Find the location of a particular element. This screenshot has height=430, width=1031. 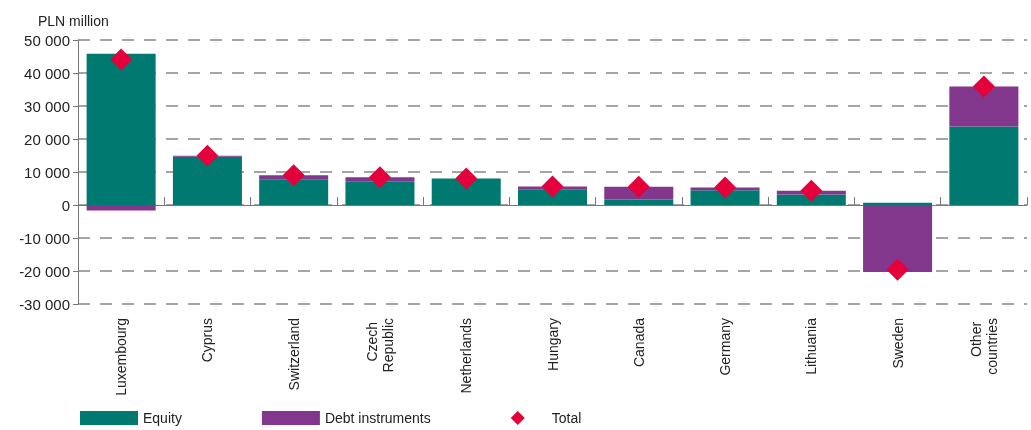

x-tick-label: Canada is located at coordinates (638, 342).